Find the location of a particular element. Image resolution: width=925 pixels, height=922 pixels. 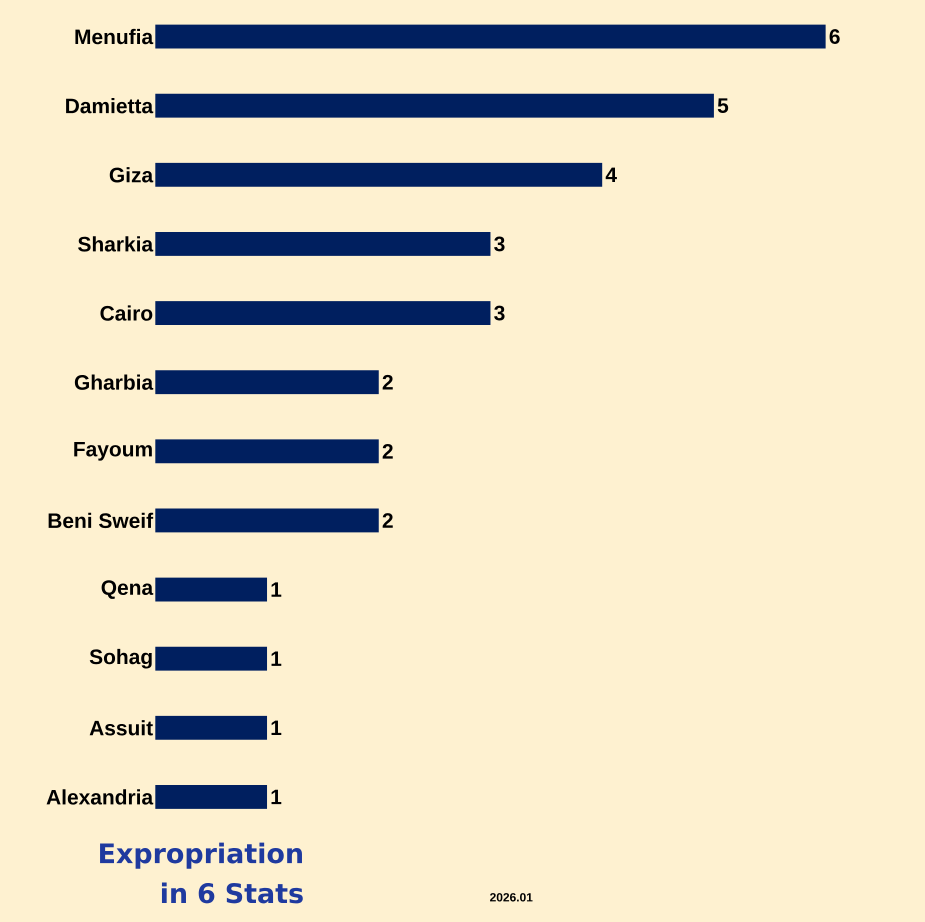

y-tick-label: Menufia is located at coordinates (114, 36).